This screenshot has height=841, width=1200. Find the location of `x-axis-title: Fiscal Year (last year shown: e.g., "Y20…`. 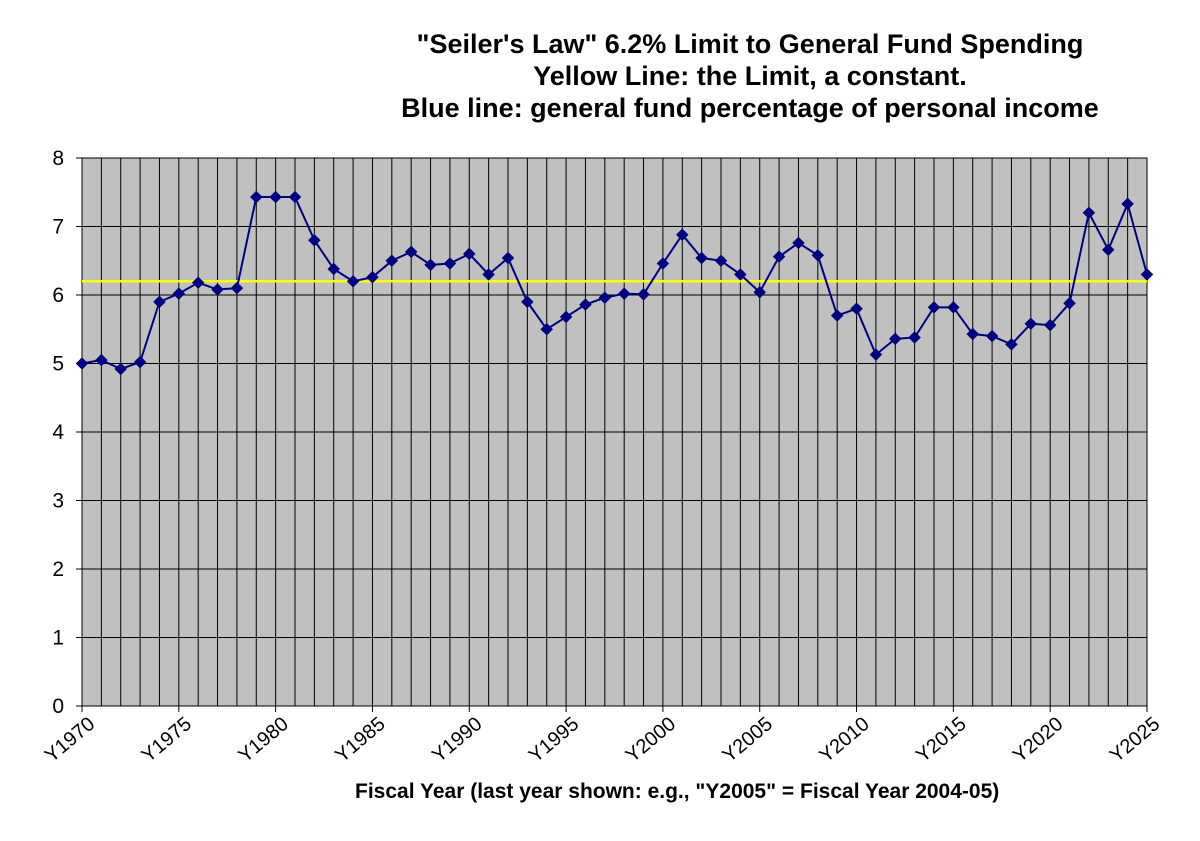

x-axis-title: Fiscal Year (last year shown: e.g., "Y20… is located at coordinates (677, 791).